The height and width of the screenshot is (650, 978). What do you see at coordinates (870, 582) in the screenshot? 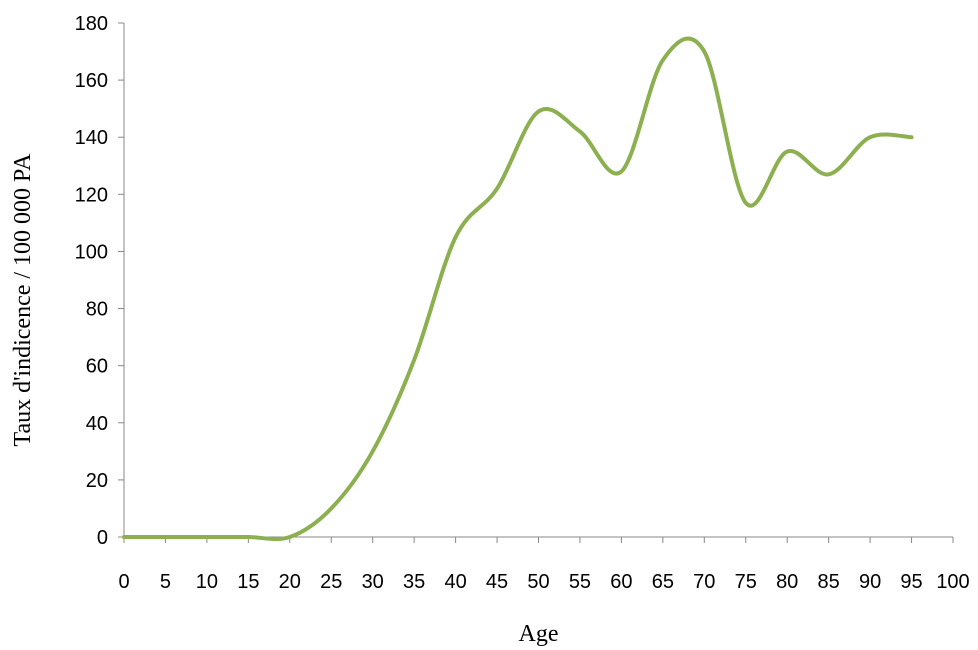
I see `x-tick-label: 90` at bounding box center [870, 582].